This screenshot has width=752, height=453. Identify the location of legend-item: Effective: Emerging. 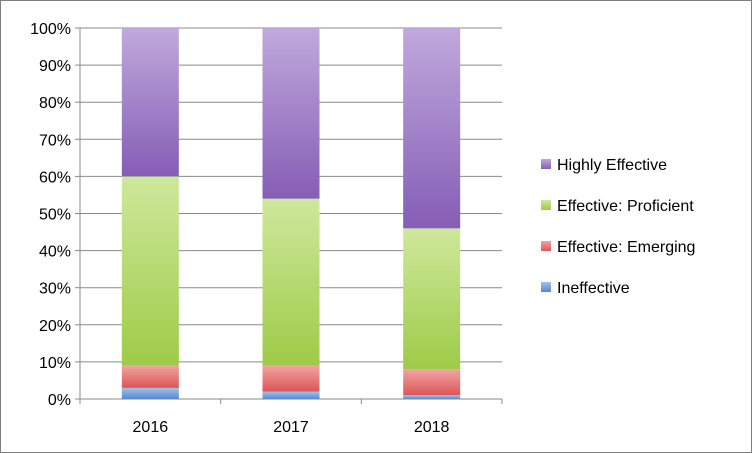
(618, 247).